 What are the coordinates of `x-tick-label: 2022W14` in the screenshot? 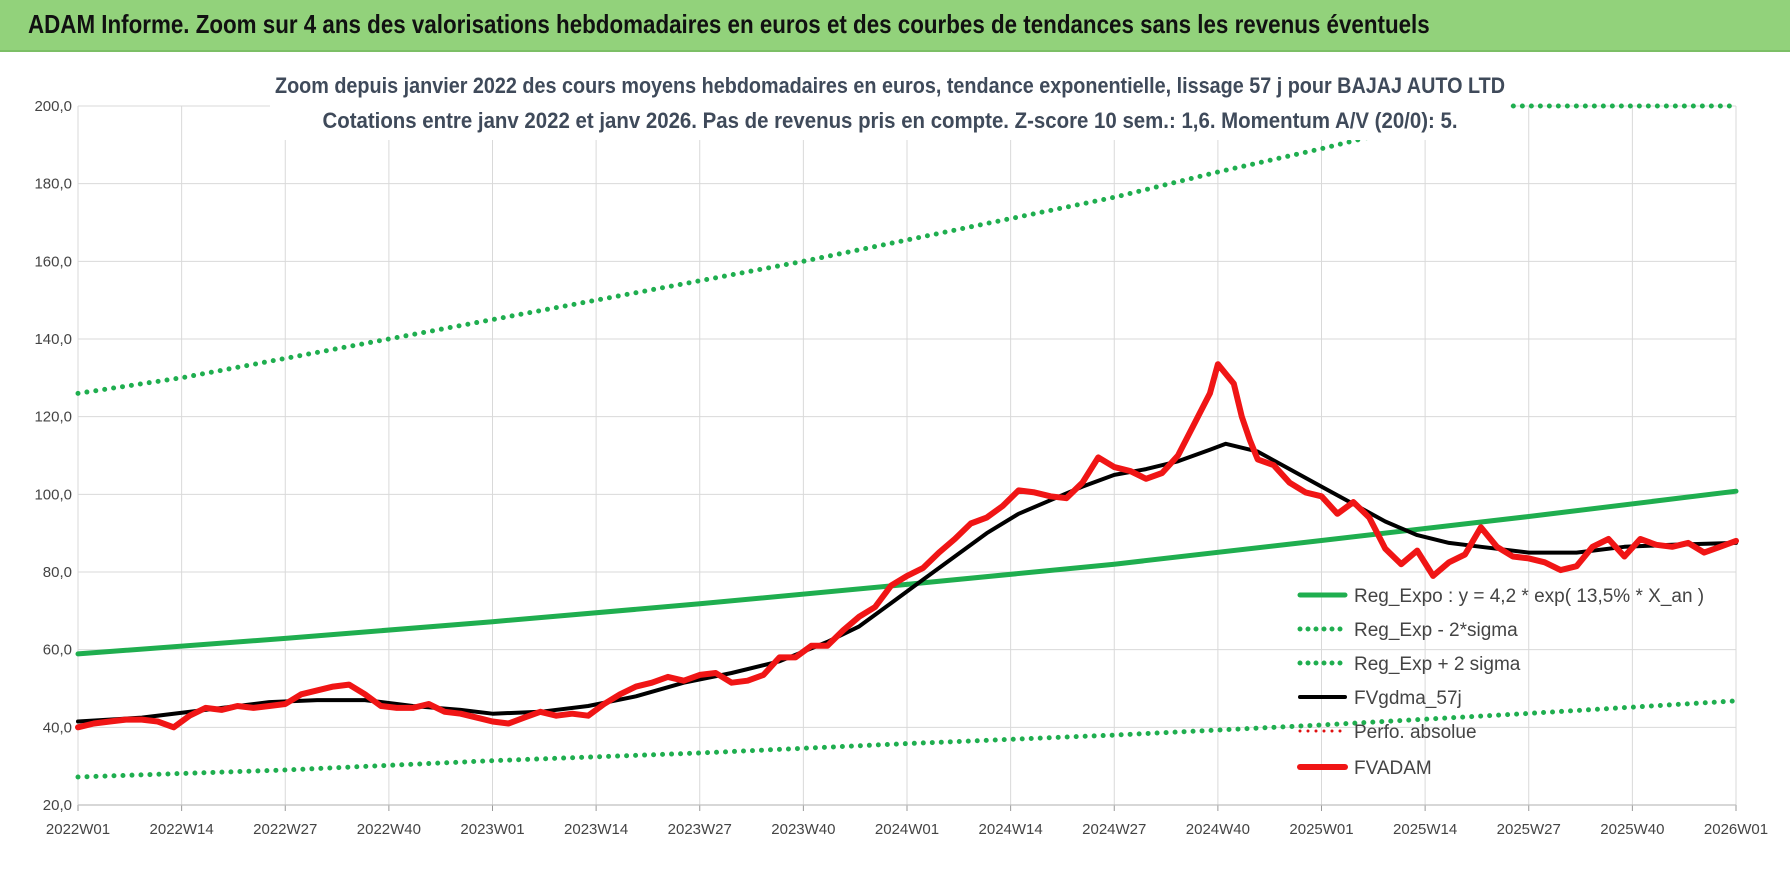 It's located at (182, 829).